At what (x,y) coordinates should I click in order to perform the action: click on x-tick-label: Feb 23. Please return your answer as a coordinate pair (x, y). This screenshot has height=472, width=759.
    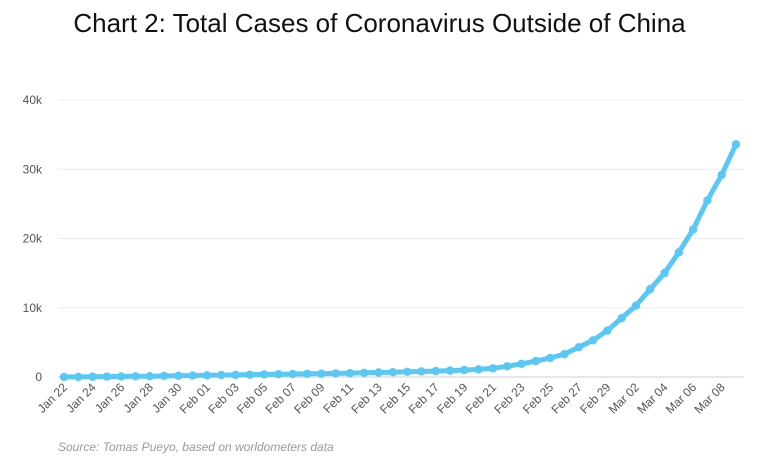
    Looking at the image, I should click on (509, 398).